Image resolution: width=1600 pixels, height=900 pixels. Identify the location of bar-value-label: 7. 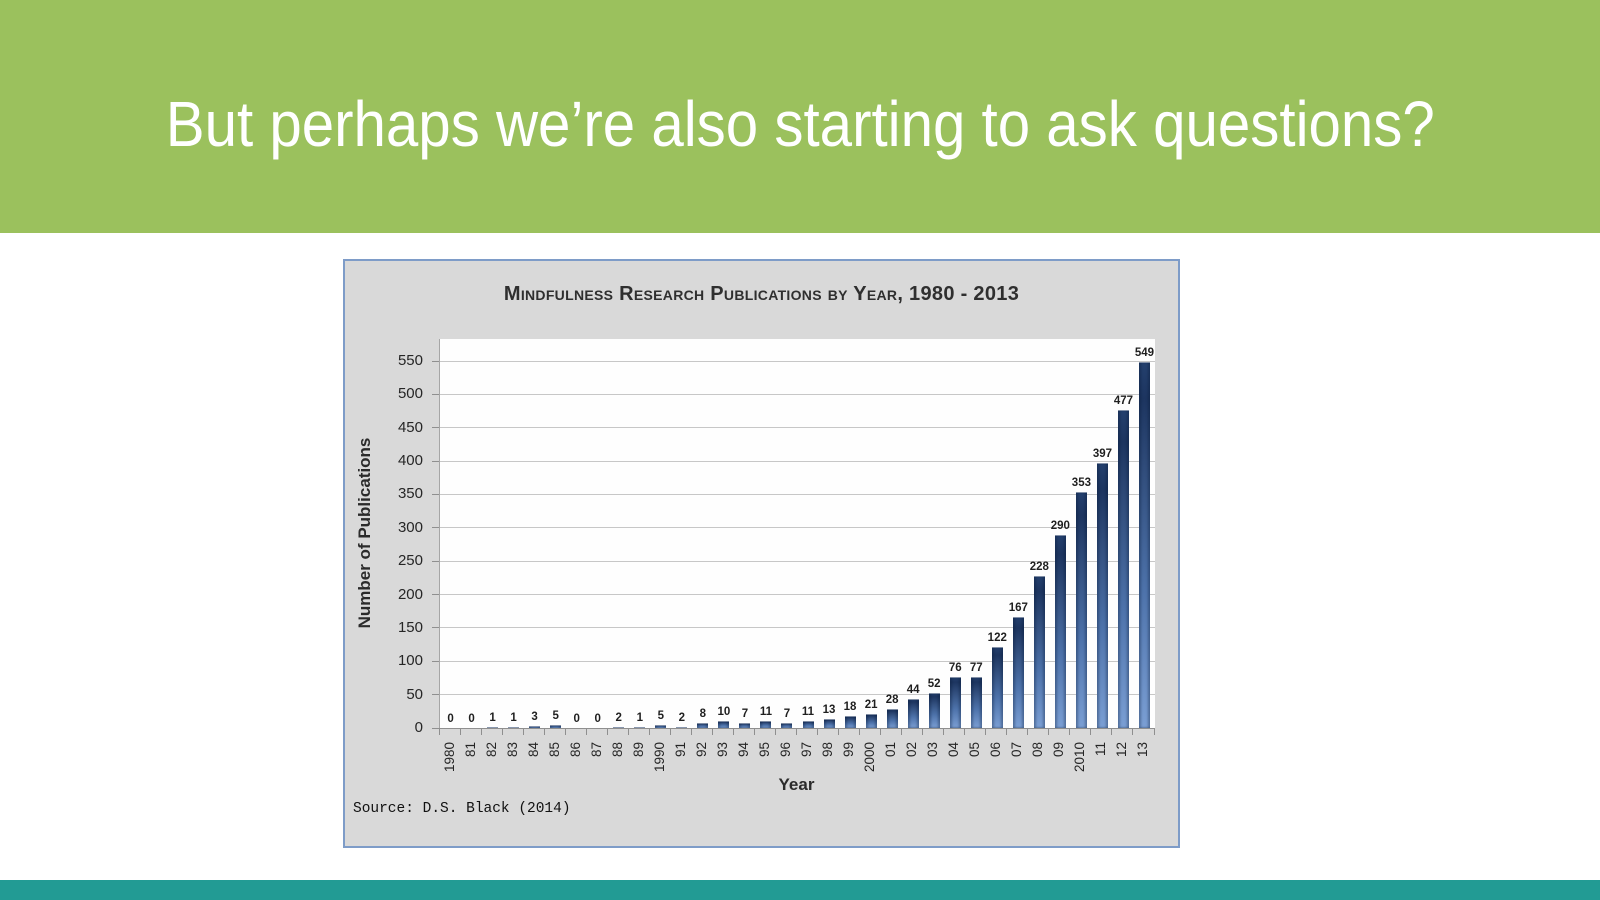
(745, 714).